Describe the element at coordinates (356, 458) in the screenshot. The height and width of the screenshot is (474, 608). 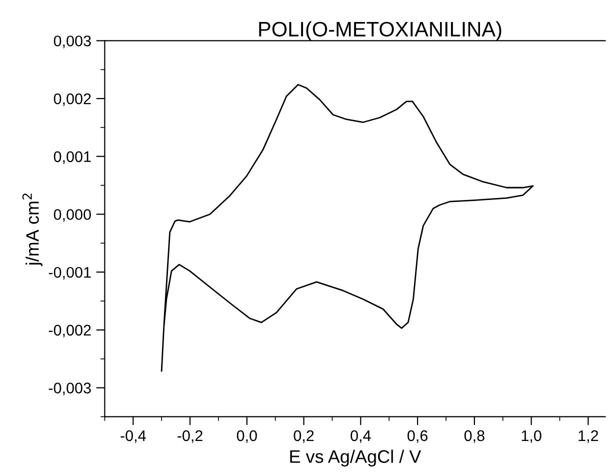
I see `x-axis-title: E vs Ag/AgCl / V` at that location.